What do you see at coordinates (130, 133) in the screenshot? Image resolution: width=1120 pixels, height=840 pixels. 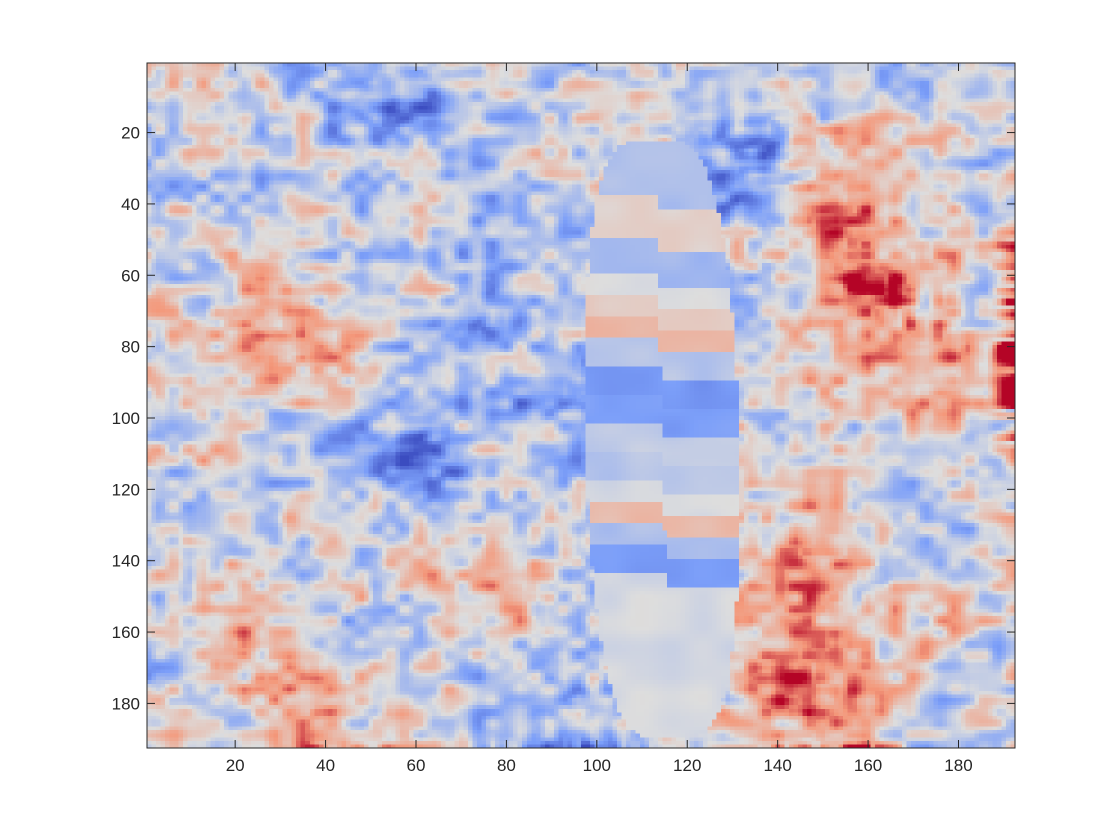 I see `y-tick-label: 20` at bounding box center [130, 133].